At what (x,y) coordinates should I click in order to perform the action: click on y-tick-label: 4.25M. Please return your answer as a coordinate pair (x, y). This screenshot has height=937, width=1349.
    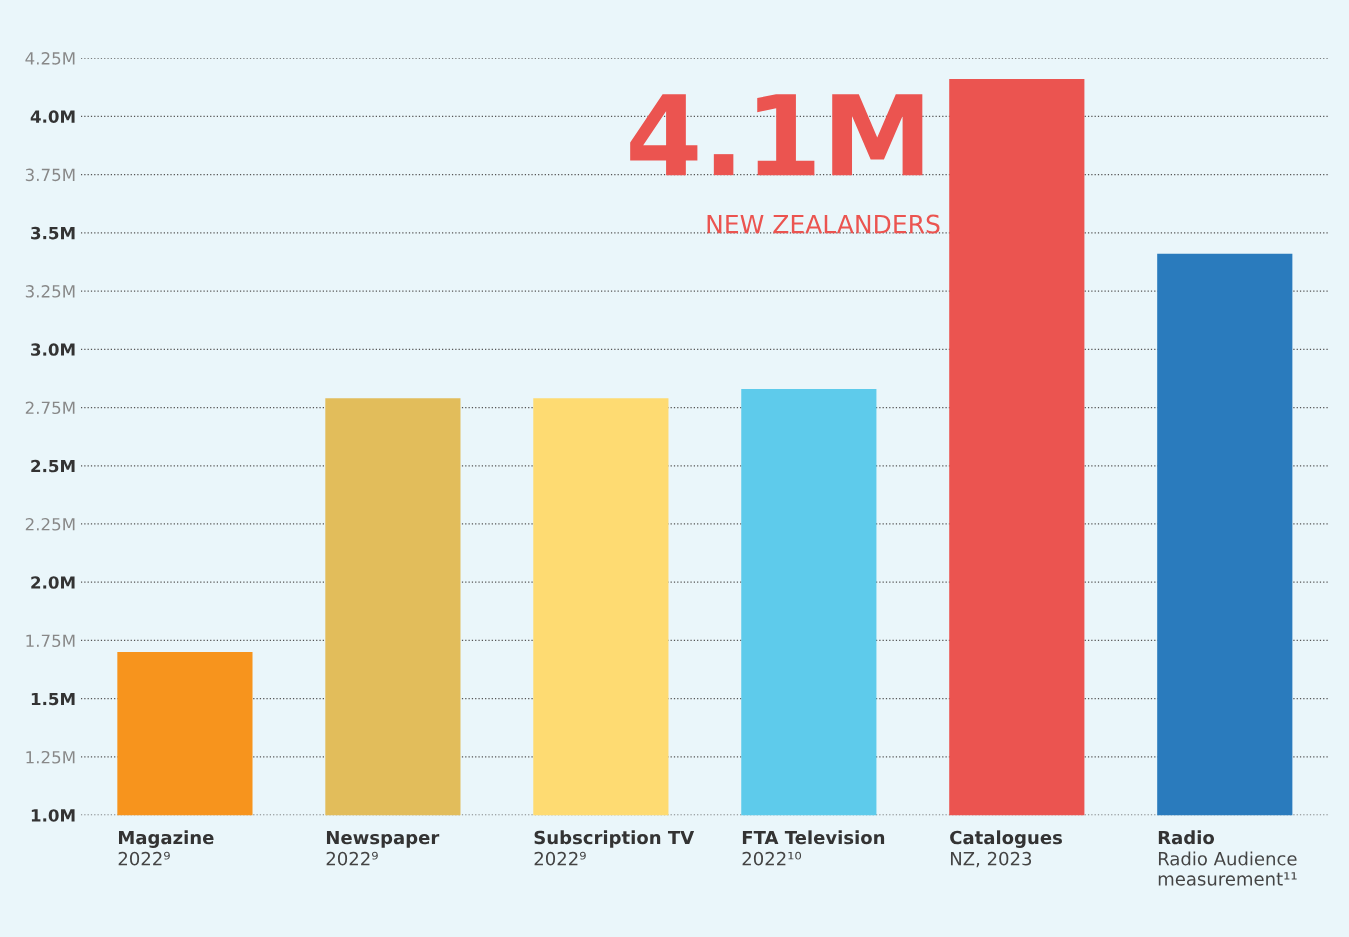
    Looking at the image, I should click on (50, 58).